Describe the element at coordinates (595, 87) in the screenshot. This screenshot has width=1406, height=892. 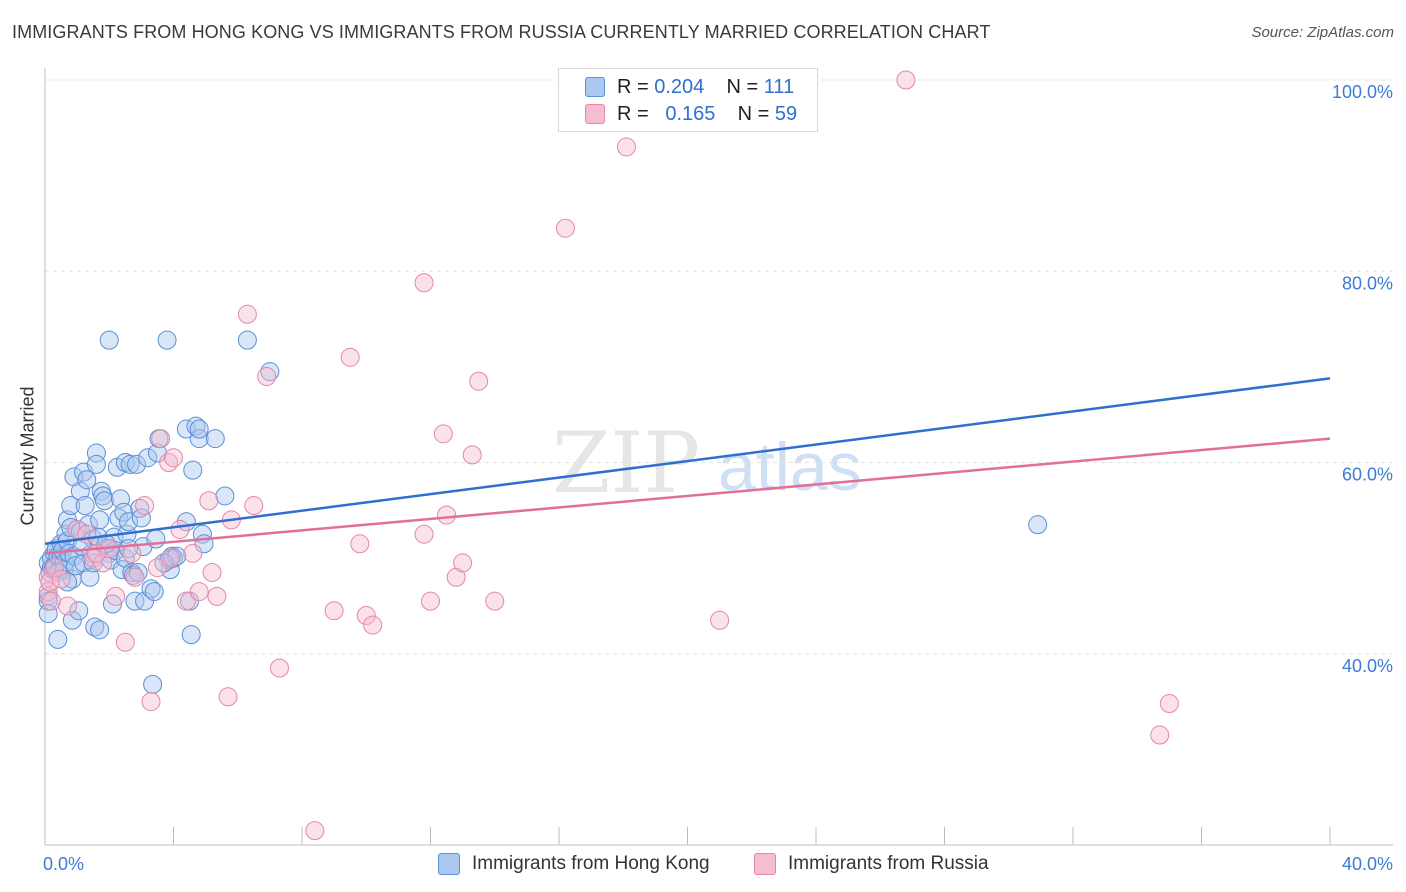
I see `legend-swatch-blue` at that location.